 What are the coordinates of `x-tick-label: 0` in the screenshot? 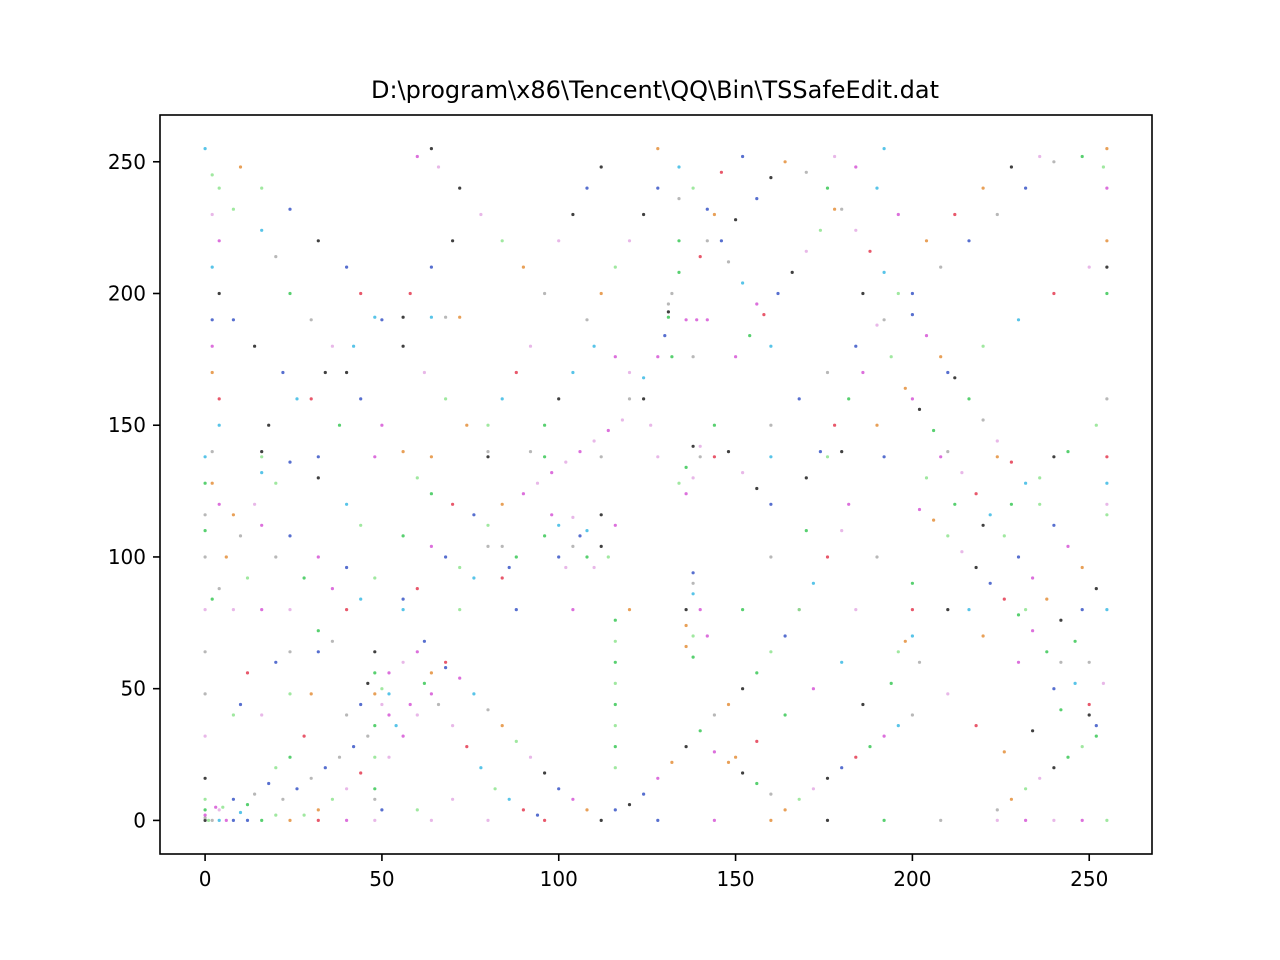 It's located at (205, 879).